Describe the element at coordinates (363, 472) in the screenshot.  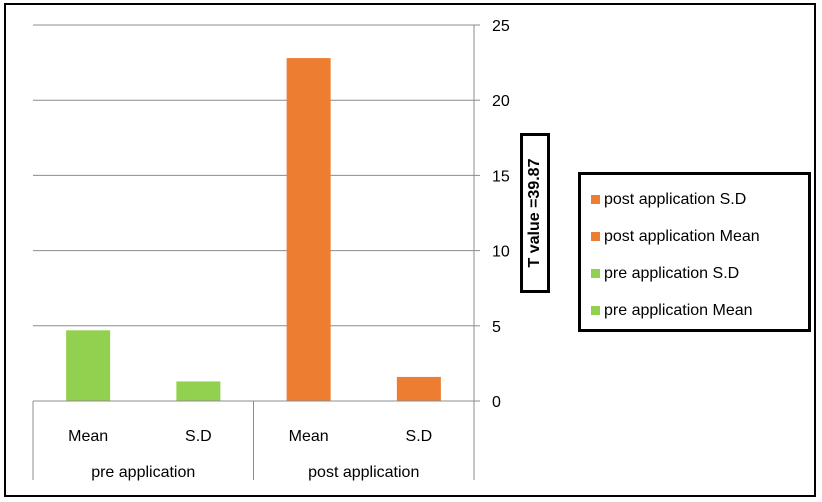
I see `group-label: post application` at that location.